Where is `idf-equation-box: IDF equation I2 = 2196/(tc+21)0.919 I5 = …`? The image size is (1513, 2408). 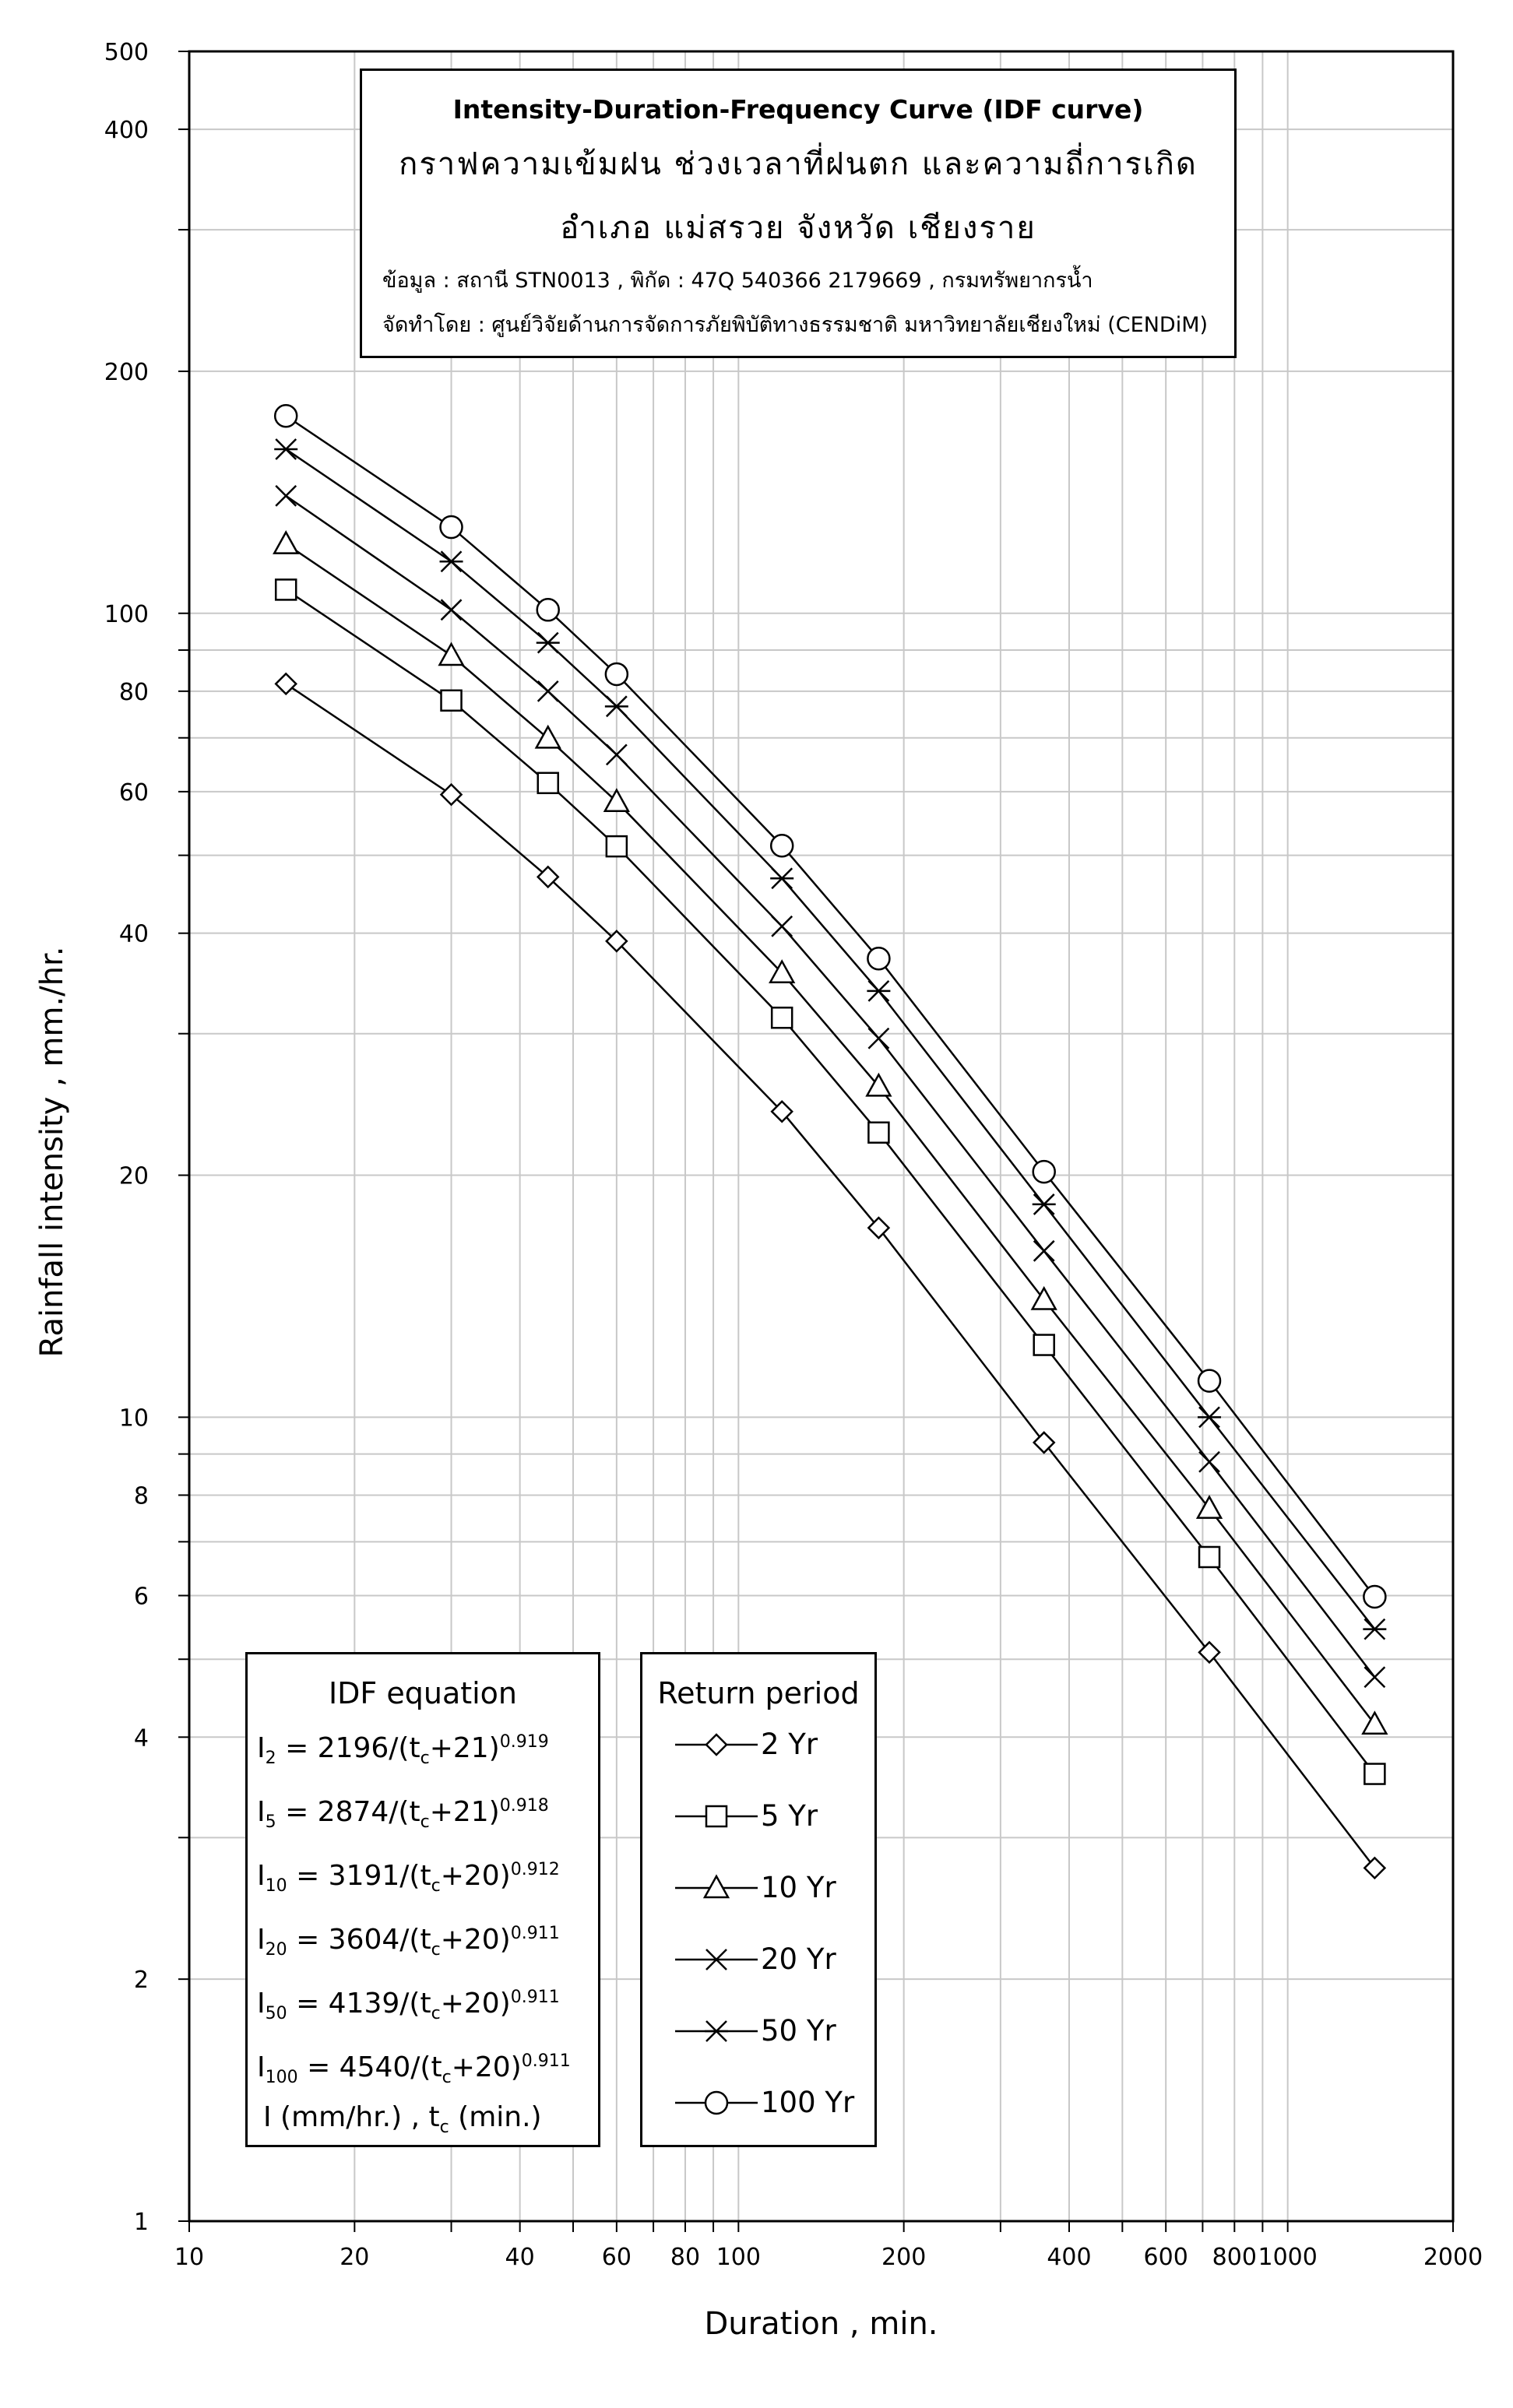
idf-equation-box: IDF equation I2 = 2196/(tc+21)0.919 I5 = … is located at coordinates (423, 1899).